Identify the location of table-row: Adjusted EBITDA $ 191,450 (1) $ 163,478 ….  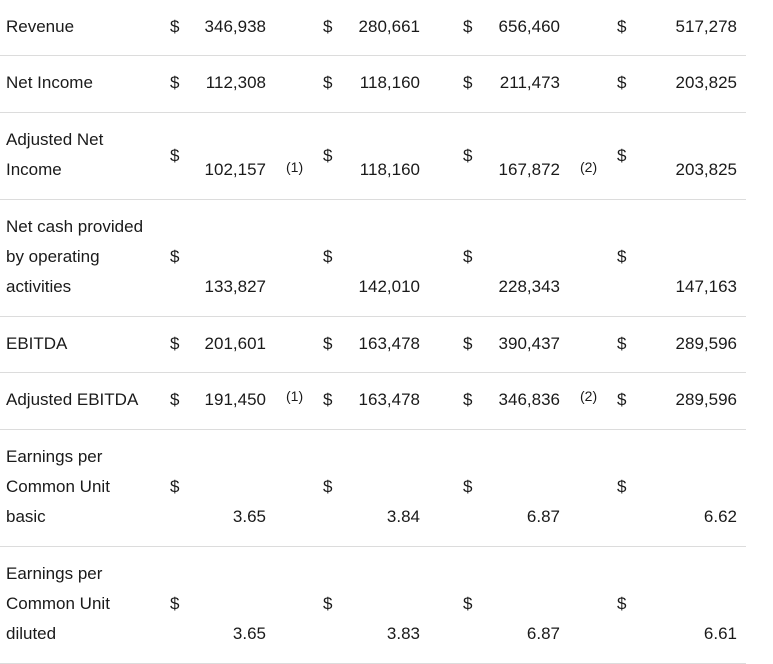
(373, 401).